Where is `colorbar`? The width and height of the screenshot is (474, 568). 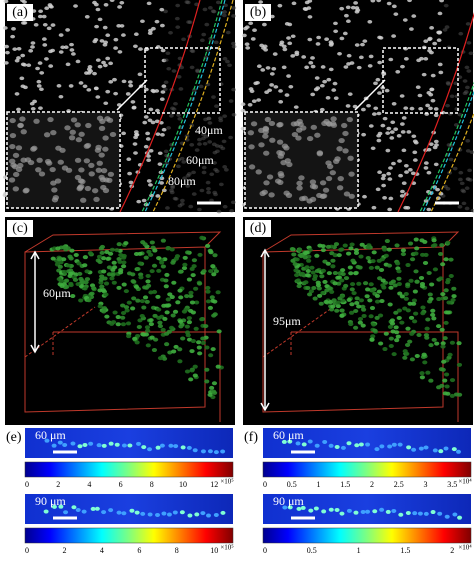 colorbar is located at coordinates (129, 535).